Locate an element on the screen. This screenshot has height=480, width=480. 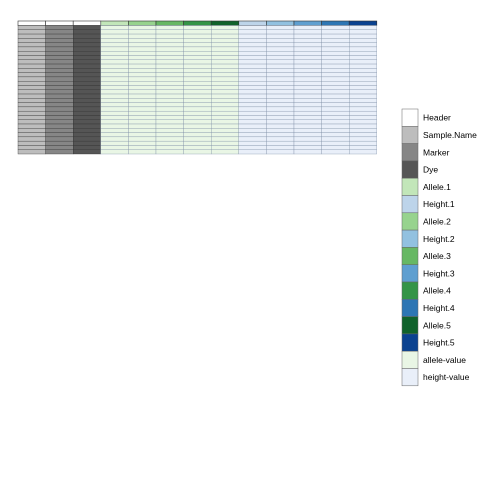
legend-swatch-header is located at coordinates (410, 117).